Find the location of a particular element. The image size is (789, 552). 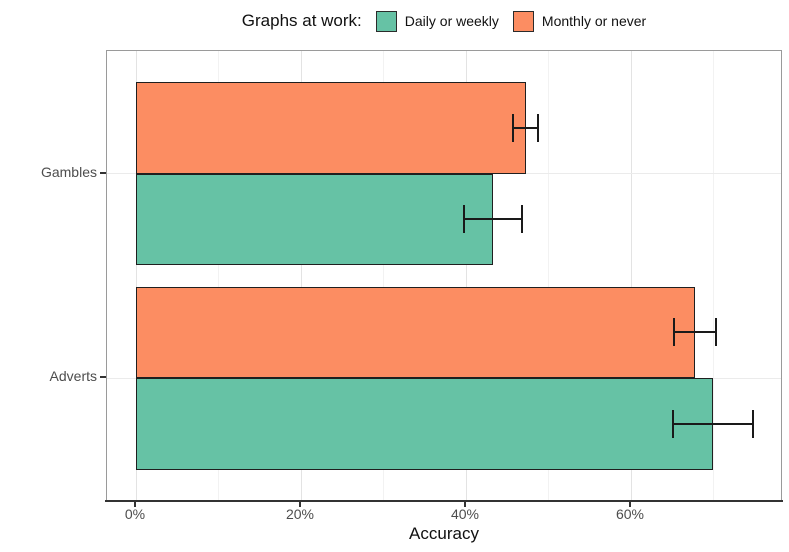

error-bar-gambles-monthly-or-never is located at coordinates (525, 127).